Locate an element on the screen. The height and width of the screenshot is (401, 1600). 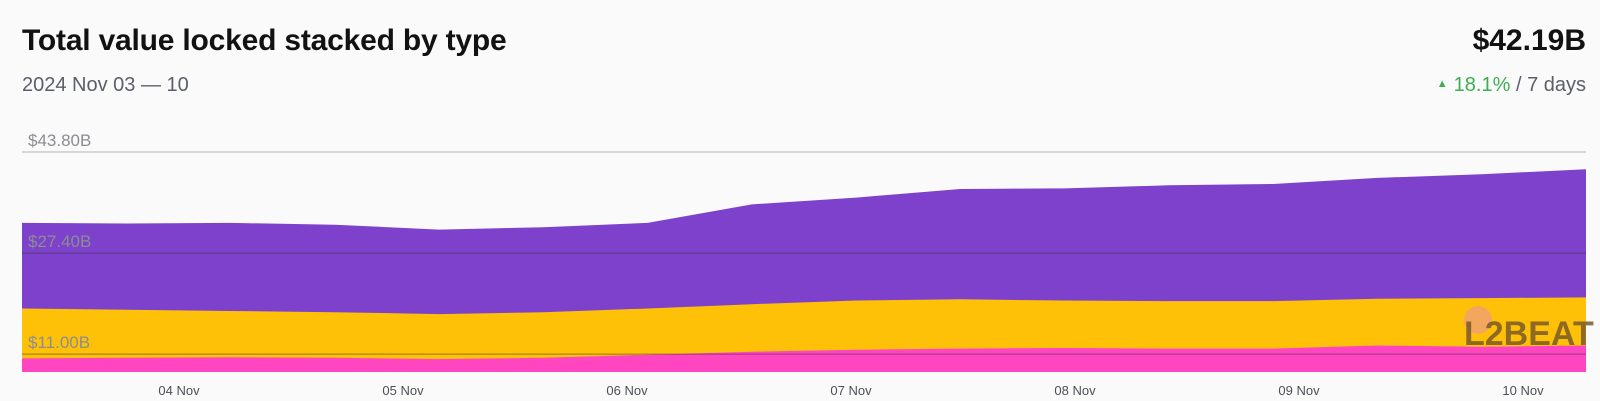
up-arrow-icon: ▲ is located at coordinates (1442, 84).